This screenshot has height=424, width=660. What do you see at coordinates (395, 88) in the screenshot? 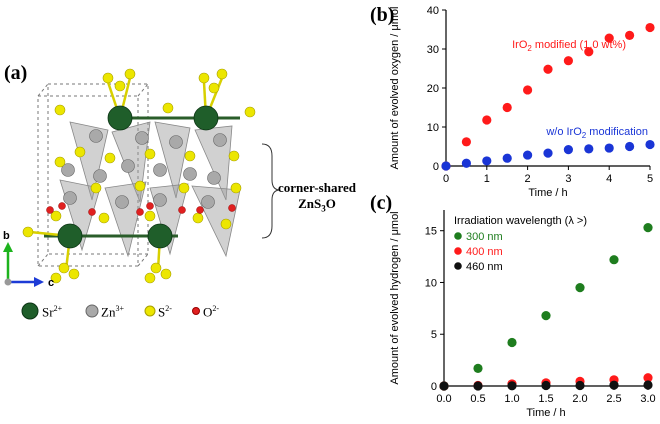
I see `y-axis-label: Amount of evolved oxygen / μmol` at bounding box center [395, 88].